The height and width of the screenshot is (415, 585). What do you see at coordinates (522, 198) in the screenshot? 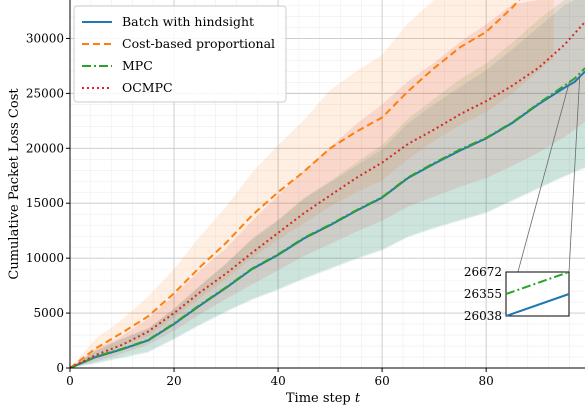
I see `zoom-inset: 26038 26355 26672` at bounding box center [522, 198].